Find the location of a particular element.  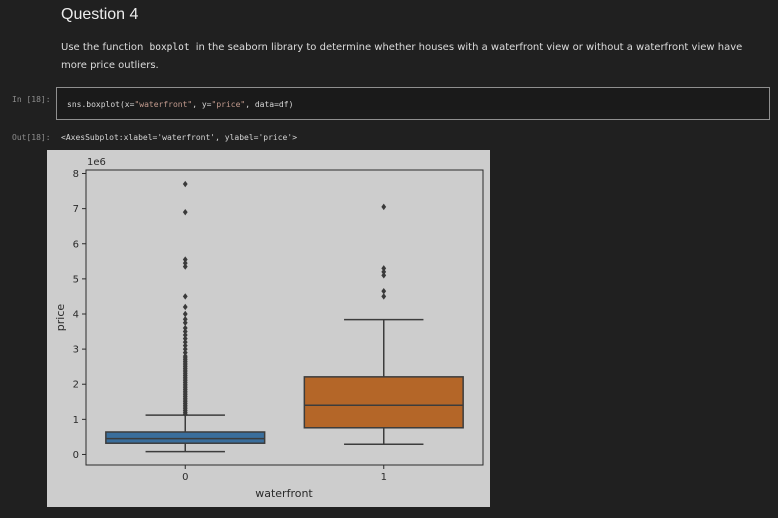

y-tick-label: 7 is located at coordinates (76, 209).